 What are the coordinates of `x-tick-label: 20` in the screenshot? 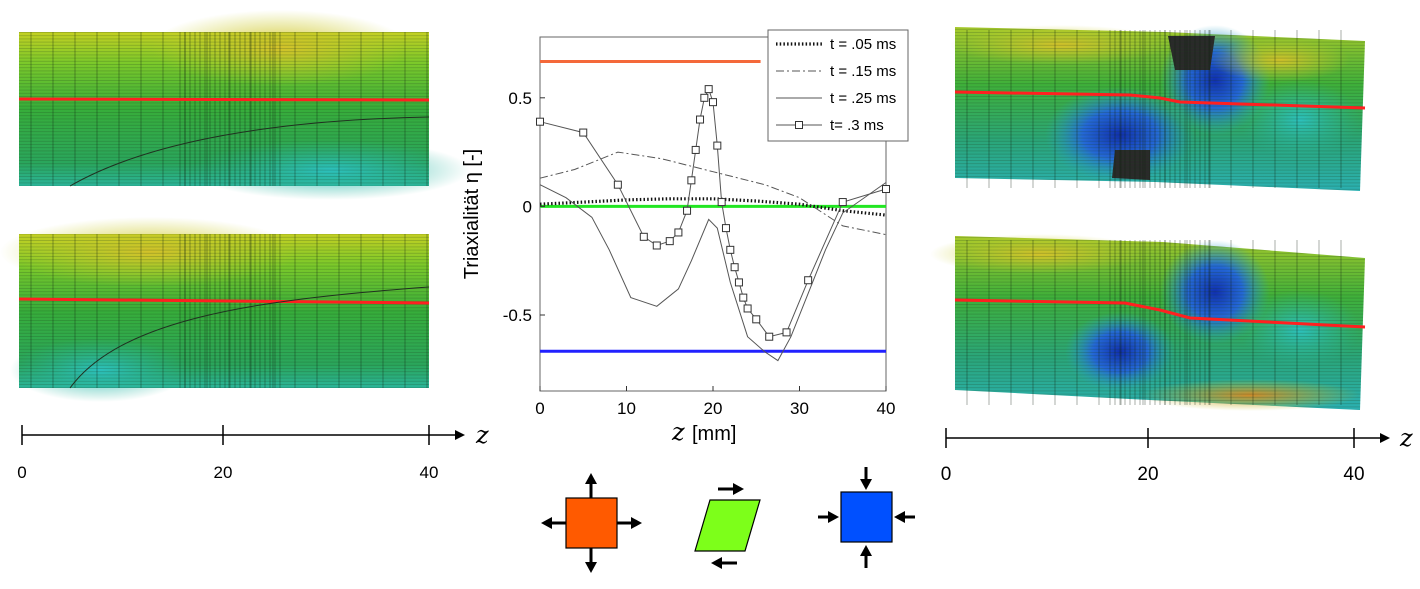 It's located at (713, 408).